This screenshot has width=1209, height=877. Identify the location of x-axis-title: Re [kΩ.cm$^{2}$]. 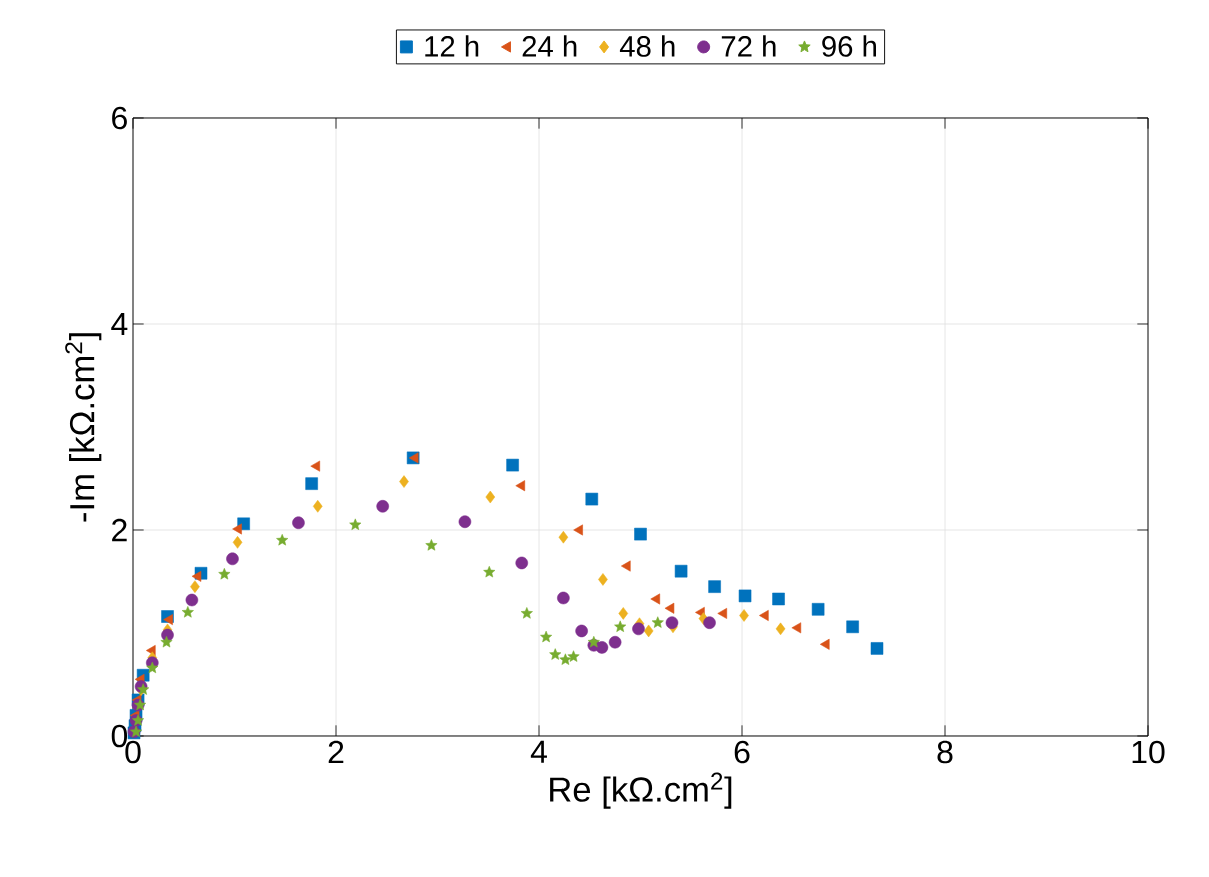
(641, 790).